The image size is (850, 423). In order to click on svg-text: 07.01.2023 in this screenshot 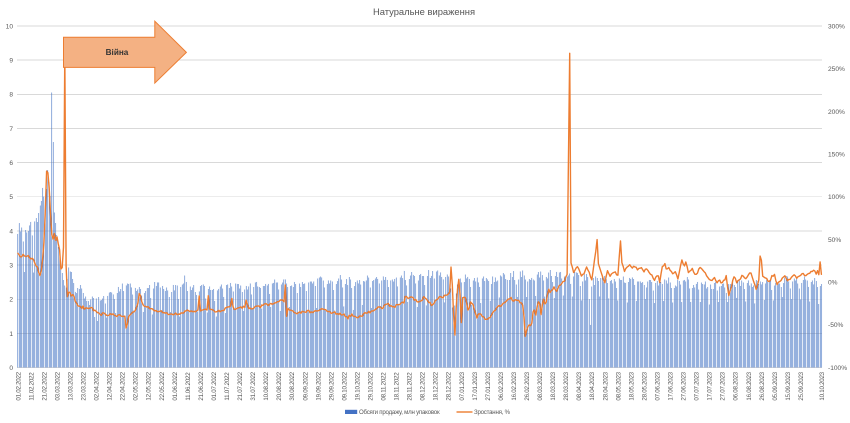, I will do `click(462, 385)`.